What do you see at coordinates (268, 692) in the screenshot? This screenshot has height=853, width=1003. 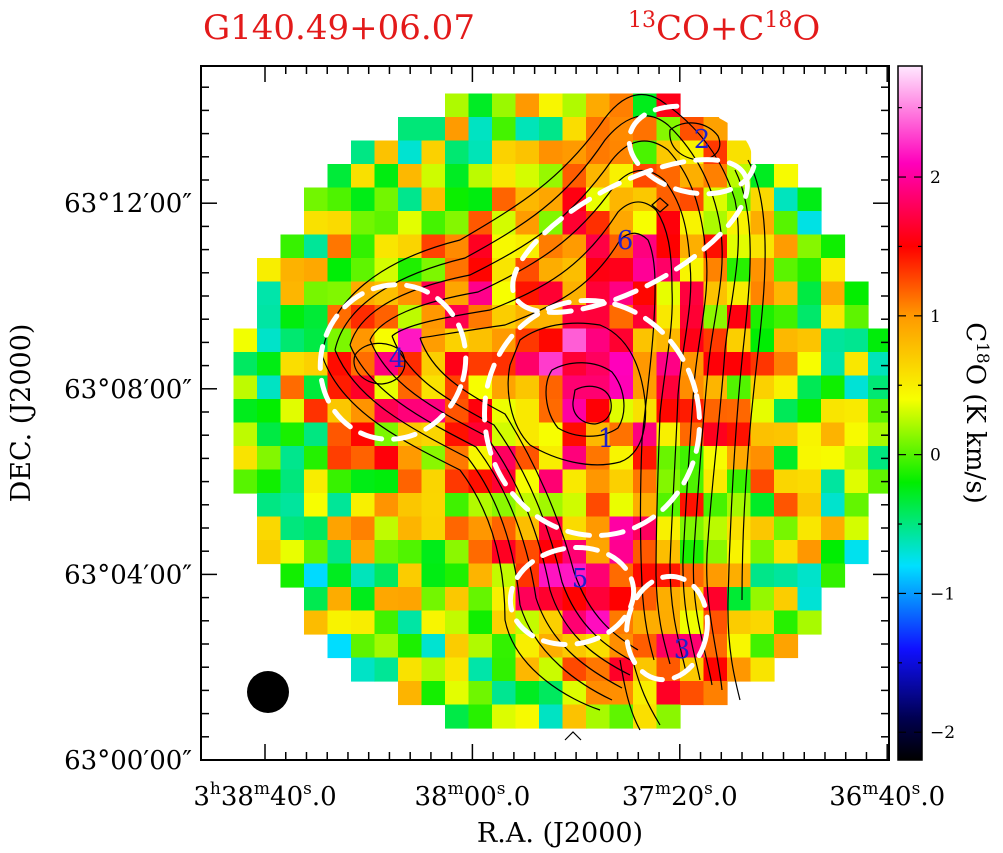 I see `beam-size-marker` at bounding box center [268, 692].